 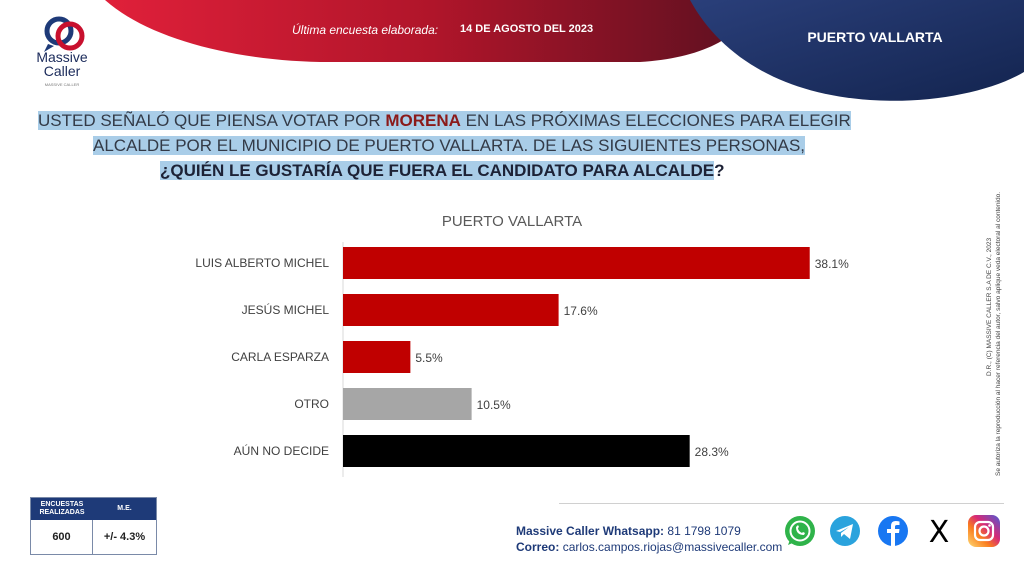 What do you see at coordinates (365, 30) in the screenshot?
I see `survey-label: Última encuesta elaborada:` at bounding box center [365, 30].